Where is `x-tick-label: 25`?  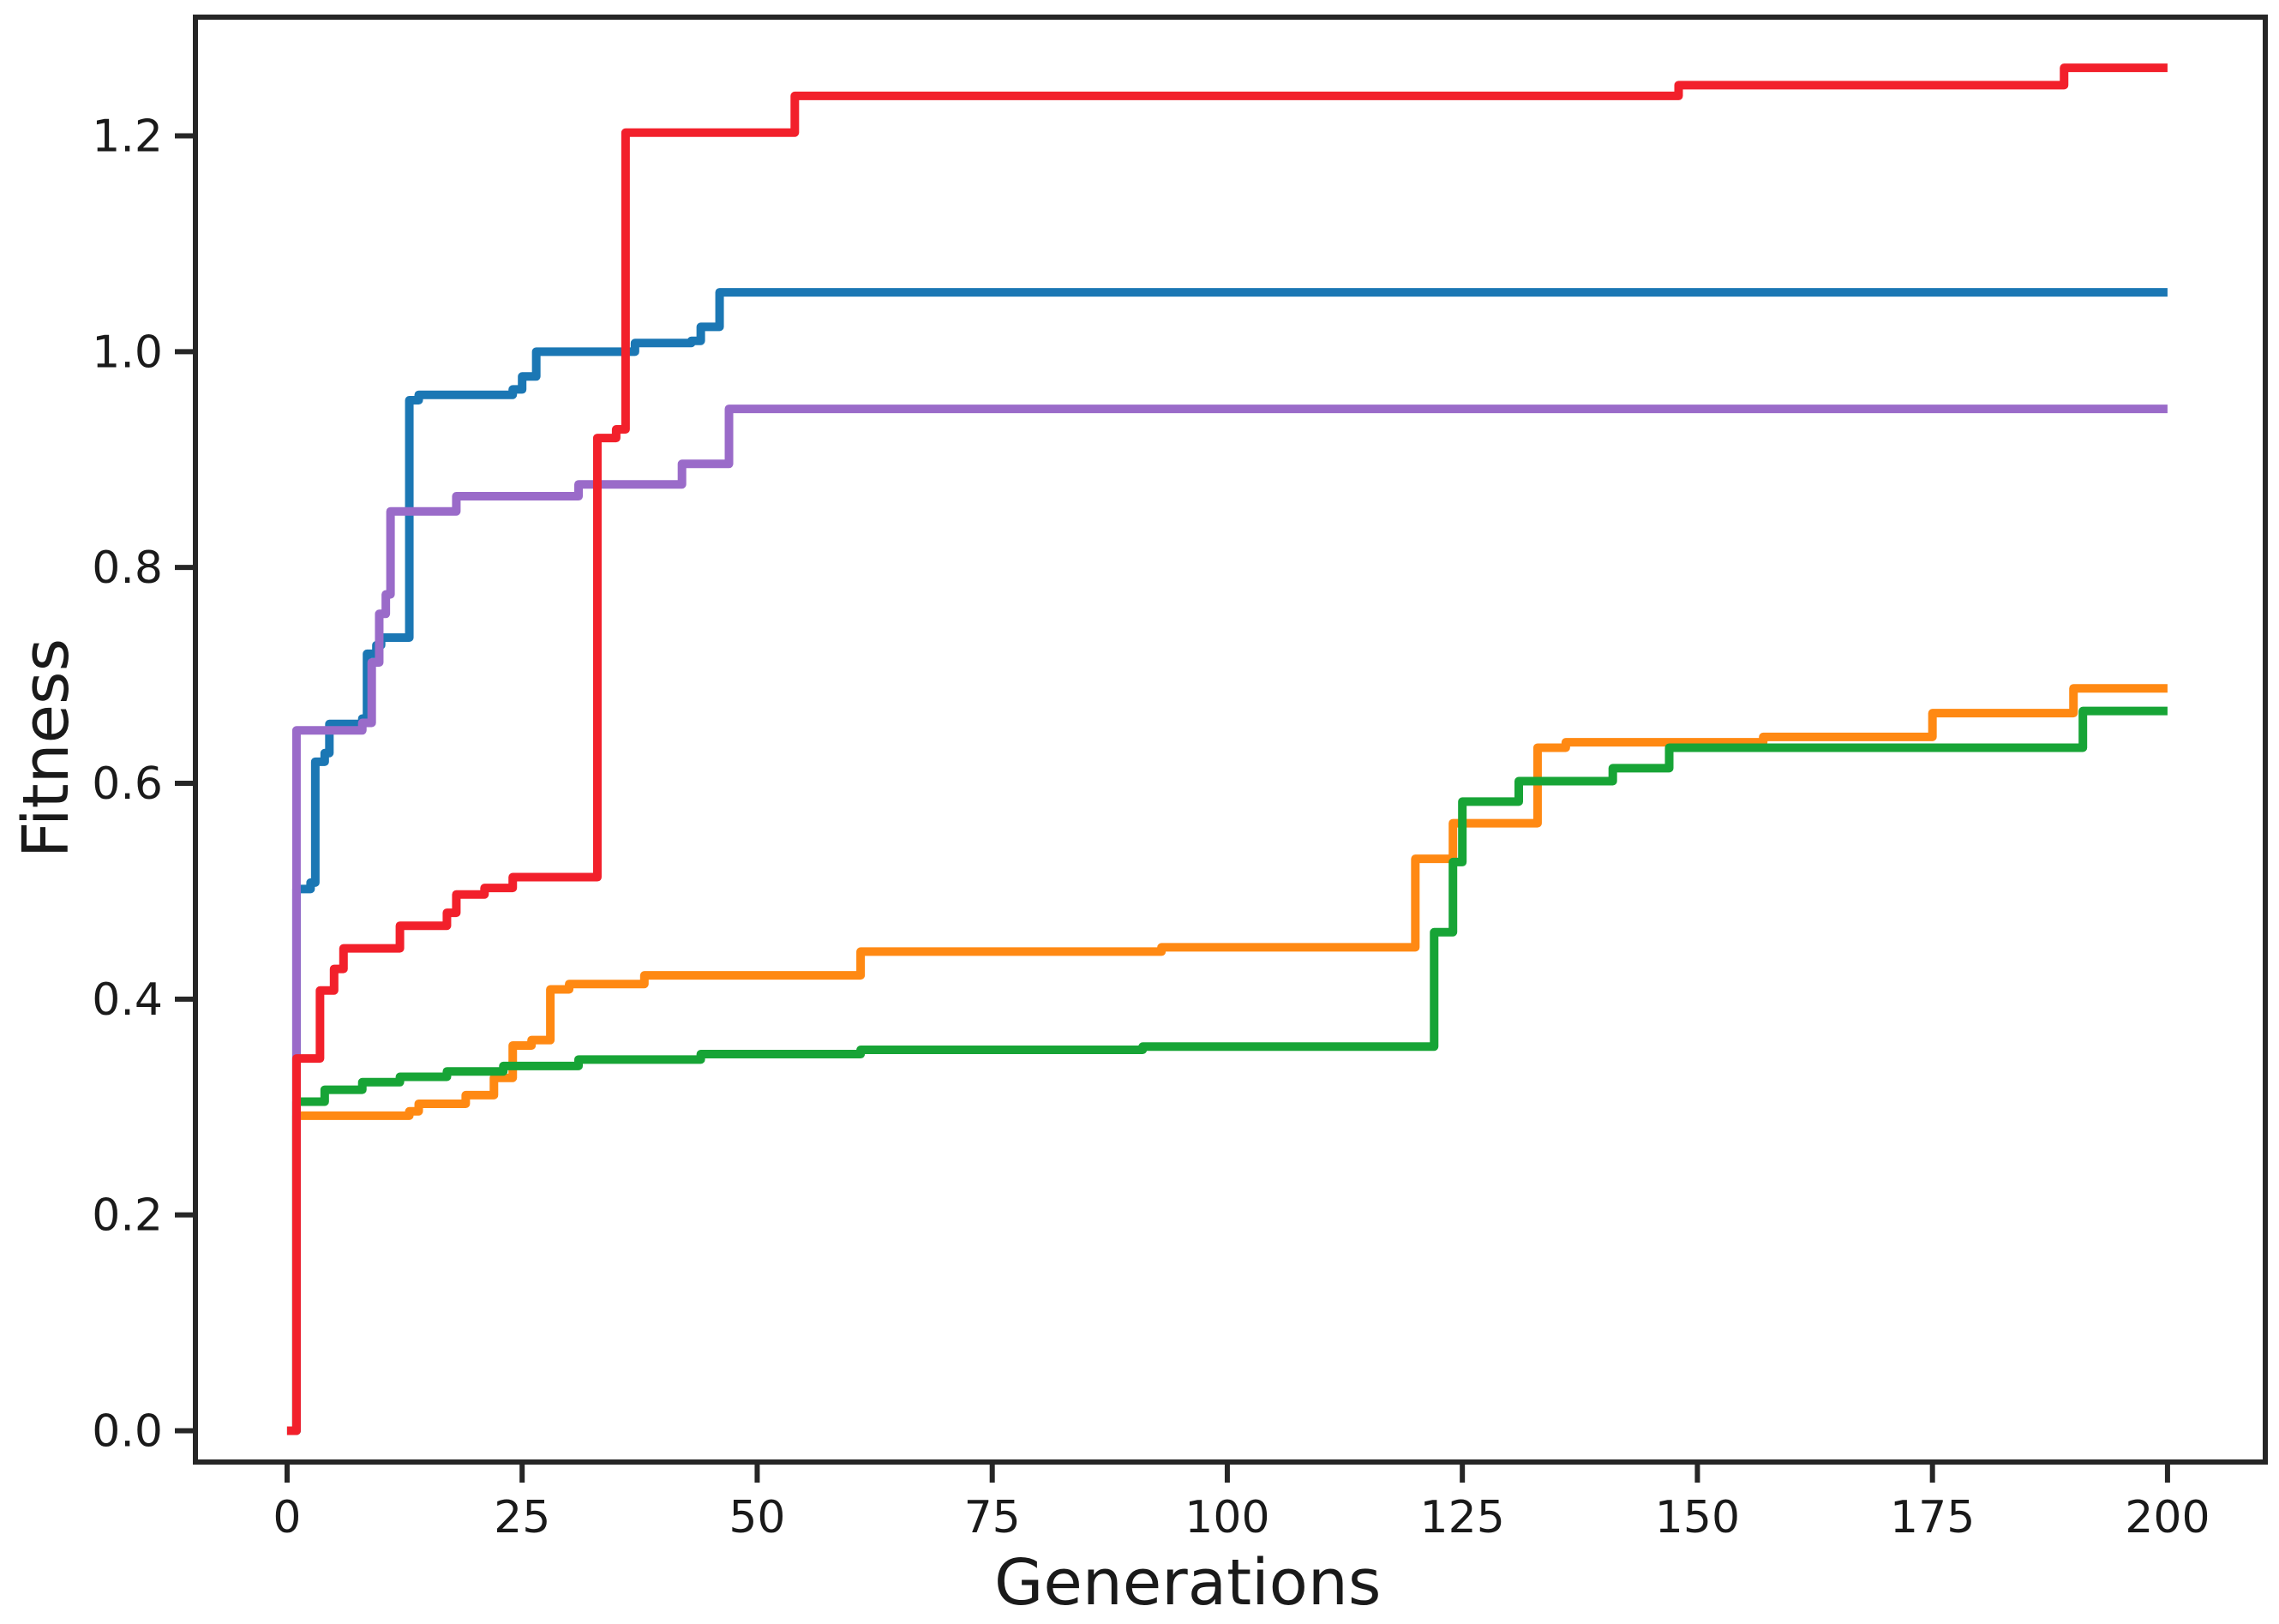 x-tick-label: 25 is located at coordinates (522, 1517).